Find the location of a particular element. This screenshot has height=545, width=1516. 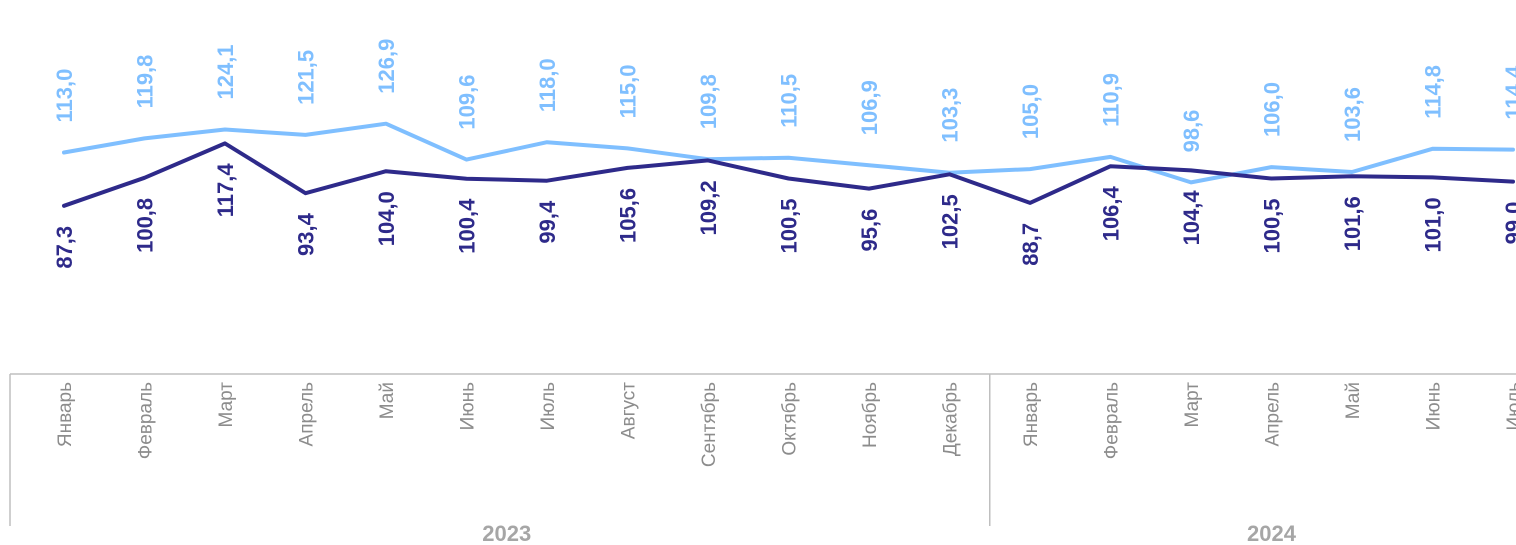

data-label-light: 114,8 is located at coordinates (1433, 92).